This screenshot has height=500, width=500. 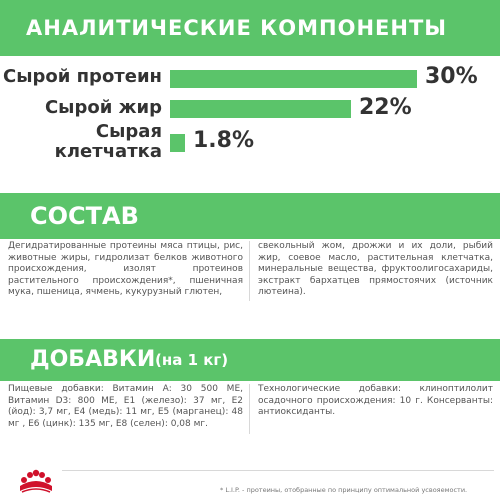 What do you see at coordinates (192, 360) in the screenshot?
I see `additives-subtitle: (на 1 кг)` at bounding box center [192, 360].